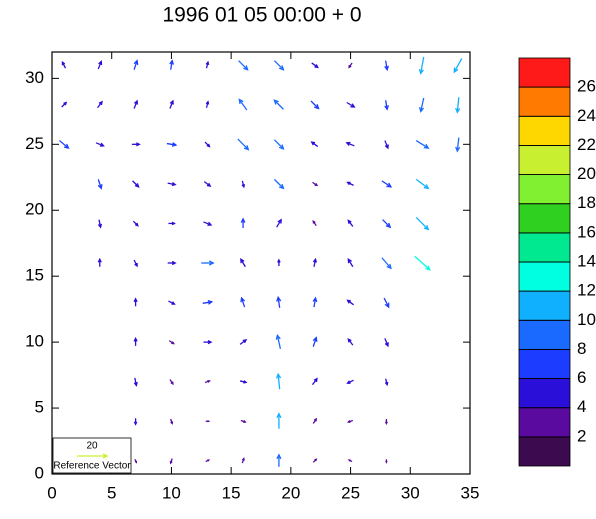 The image size is (596, 519). I want to click on x-tick-label: 0, so click(51, 492).